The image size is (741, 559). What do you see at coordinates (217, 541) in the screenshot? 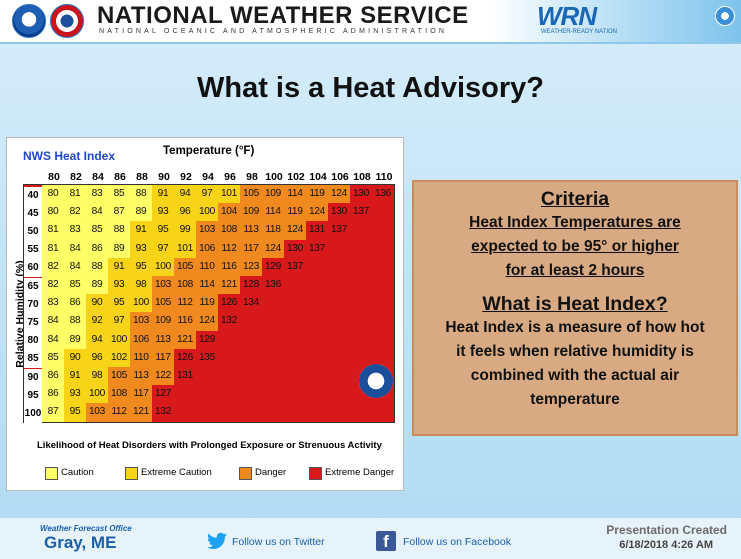
I see `twitter-icon` at bounding box center [217, 541].